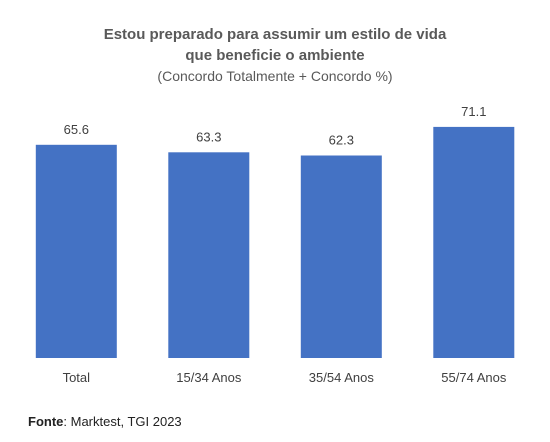  What do you see at coordinates (76, 129) in the screenshot?
I see `data-label-1: 65.6` at bounding box center [76, 129].